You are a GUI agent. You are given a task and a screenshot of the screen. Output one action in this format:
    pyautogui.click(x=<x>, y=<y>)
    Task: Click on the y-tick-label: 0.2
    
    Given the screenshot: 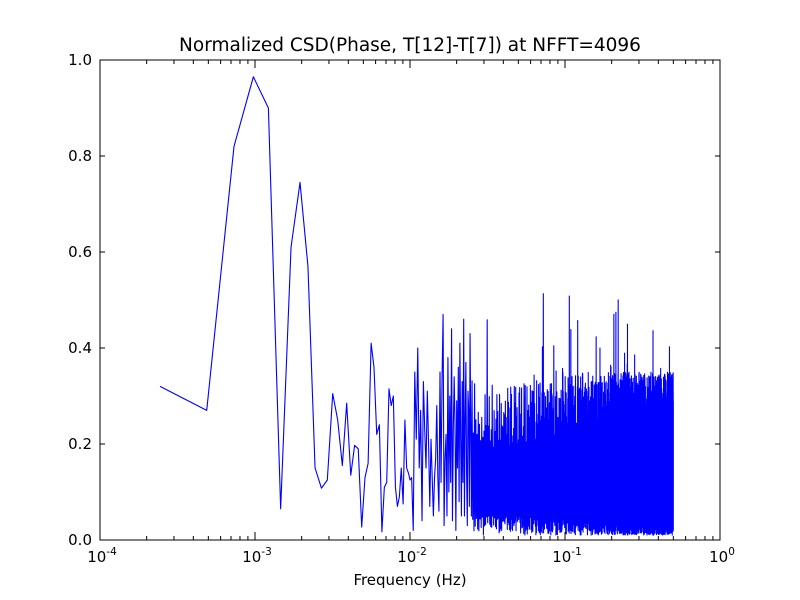 What is the action you would take?
    pyautogui.click(x=80, y=444)
    